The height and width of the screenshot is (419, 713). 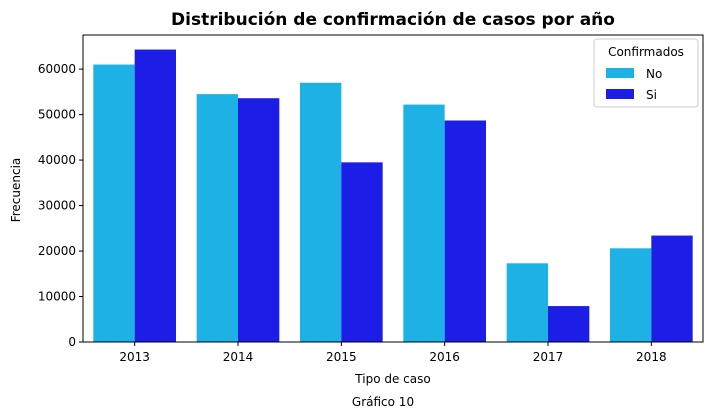 I want to click on bar-no-2013, so click(x=114, y=203).